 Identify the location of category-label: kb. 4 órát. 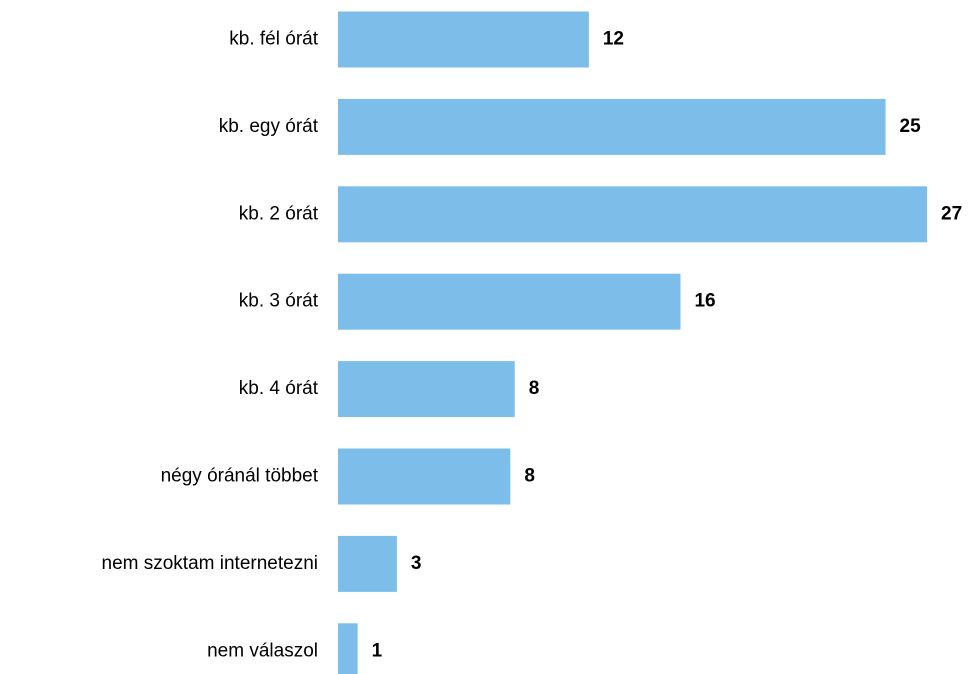
(279, 388).